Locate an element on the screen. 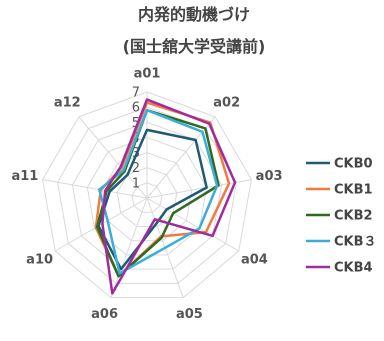  legend-label-CKB1: CKB1 is located at coordinates (353, 190).